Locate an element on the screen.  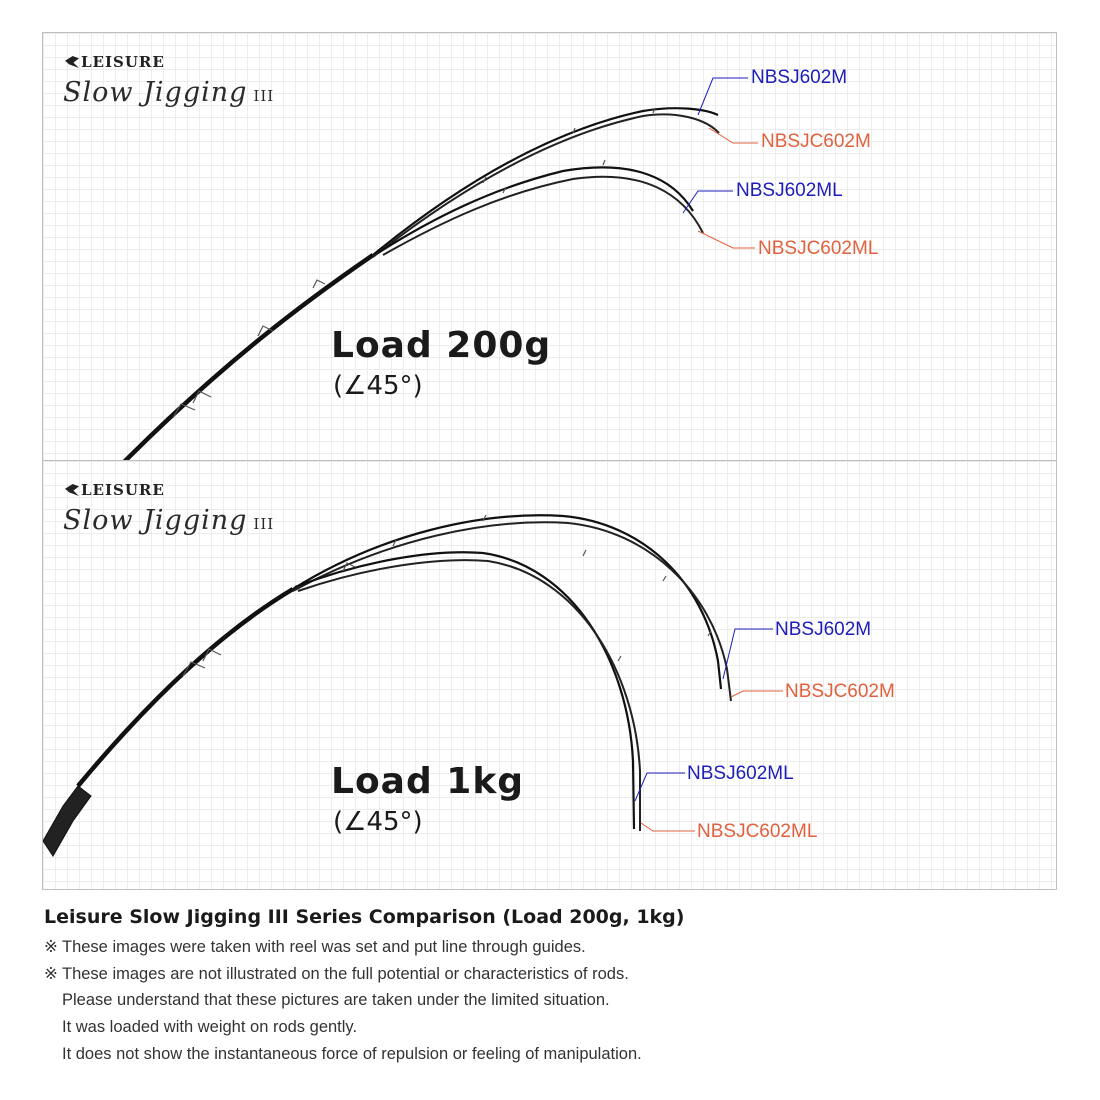
rod-curve-nbsjc602ml-200g is located at coordinates (543, 215).